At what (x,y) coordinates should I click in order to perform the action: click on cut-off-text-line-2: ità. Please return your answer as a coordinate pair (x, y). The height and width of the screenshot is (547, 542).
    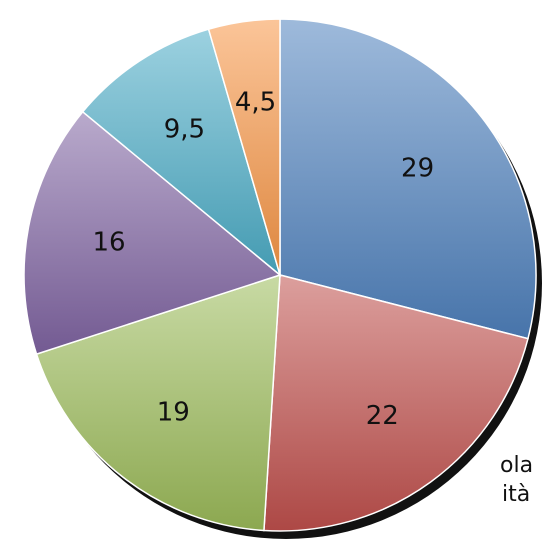
    Looking at the image, I should click on (516, 494).